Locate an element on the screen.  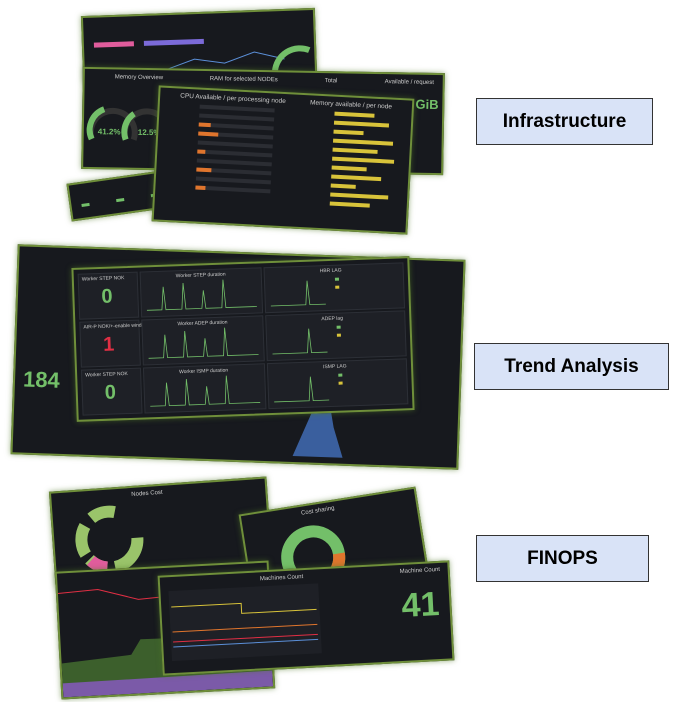
chart-panel: HBR LAG is located at coordinates (334, 288).